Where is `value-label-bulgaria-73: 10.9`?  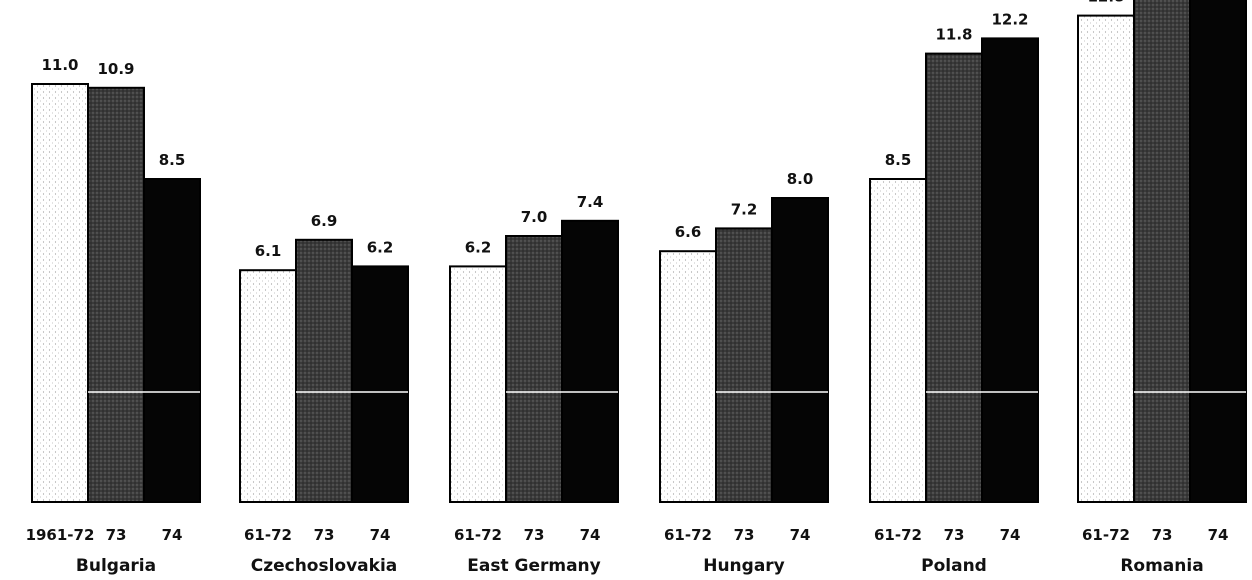
value-label-bulgaria-73: 10.9 is located at coordinates (115, 69).